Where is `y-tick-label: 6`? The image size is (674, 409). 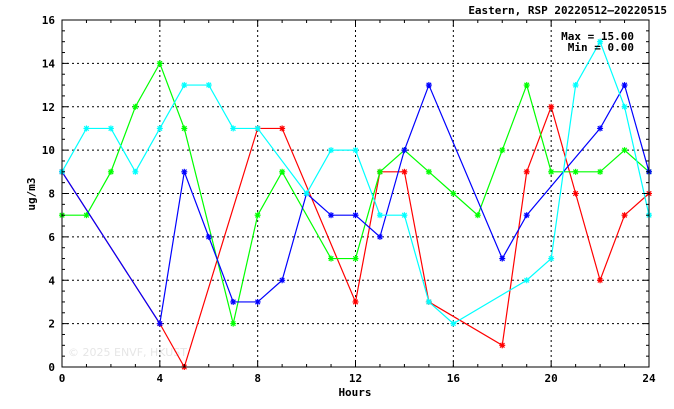 y-tick-label: 6 is located at coordinates (51, 237).